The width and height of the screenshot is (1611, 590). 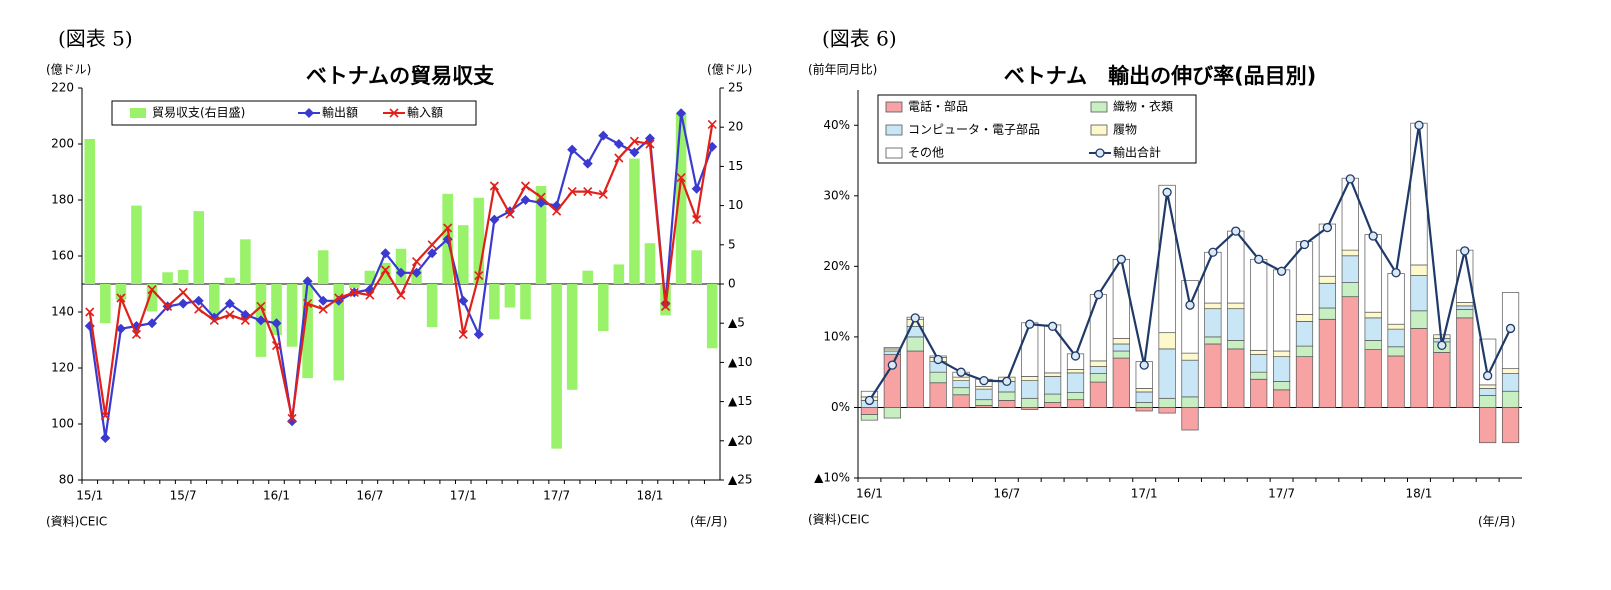 What do you see at coordinates (832, 478) in the screenshot?
I see `yticks-label: ▲10%` at bounding box center [832, 478].